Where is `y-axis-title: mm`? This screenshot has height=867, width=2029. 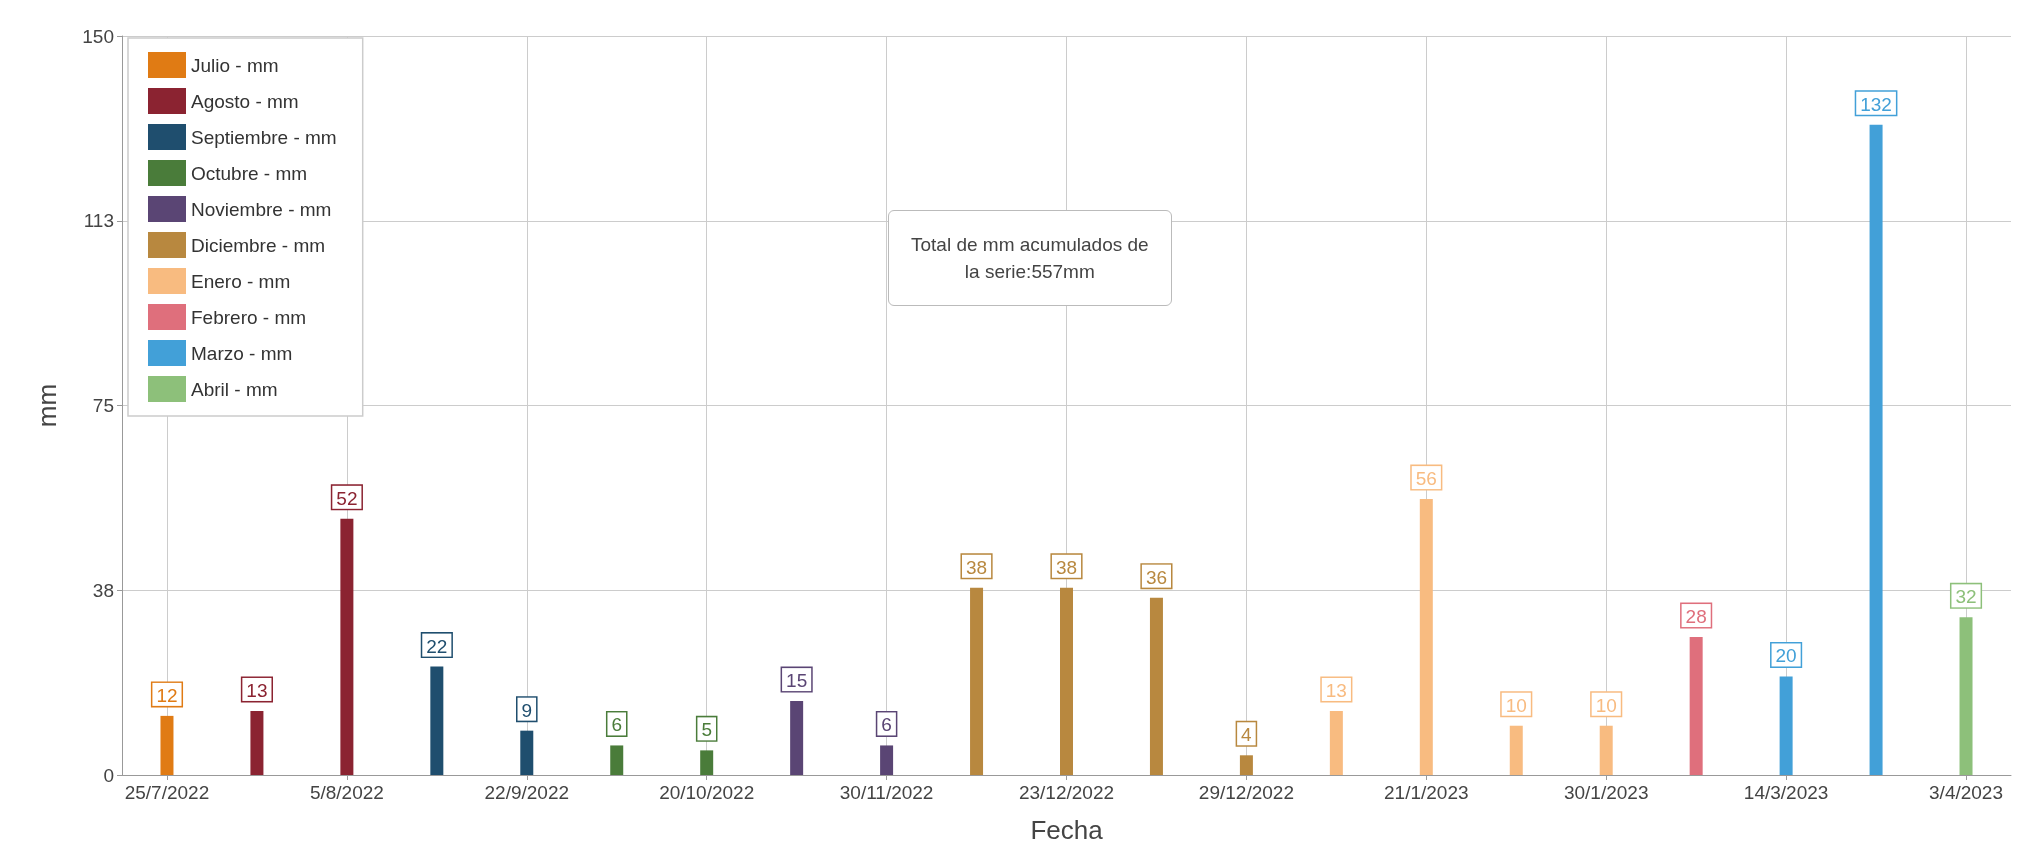 y-axis-title: mm is located at coordinates (47, 405).